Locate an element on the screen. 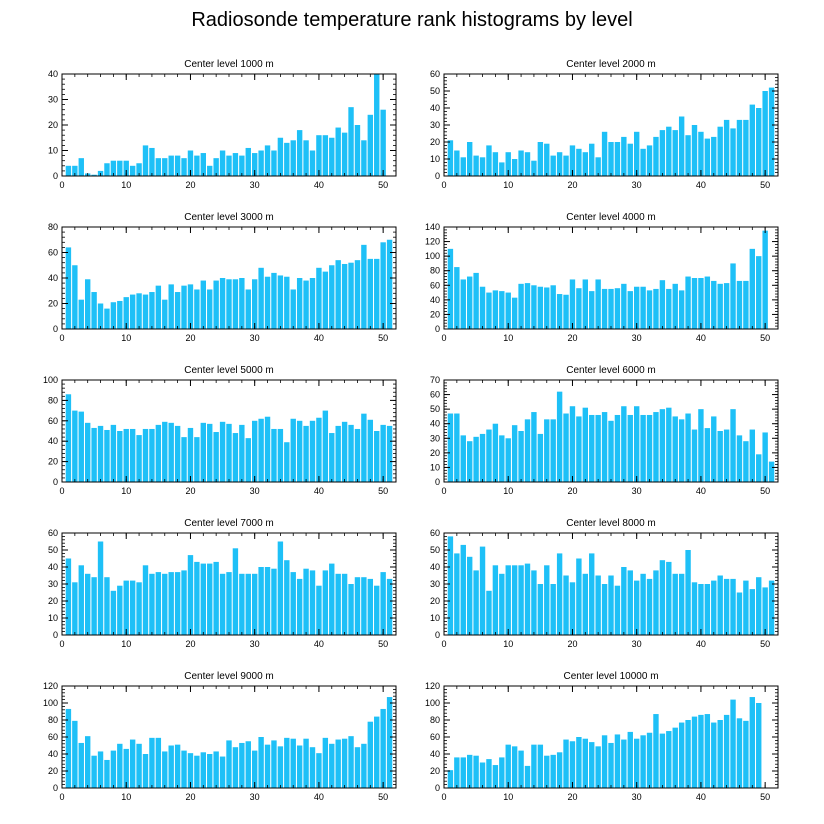 Image resolution: width=824 pixels, height=824 pixels. y-tick-label: 70 is located at coordinates (435, 380).